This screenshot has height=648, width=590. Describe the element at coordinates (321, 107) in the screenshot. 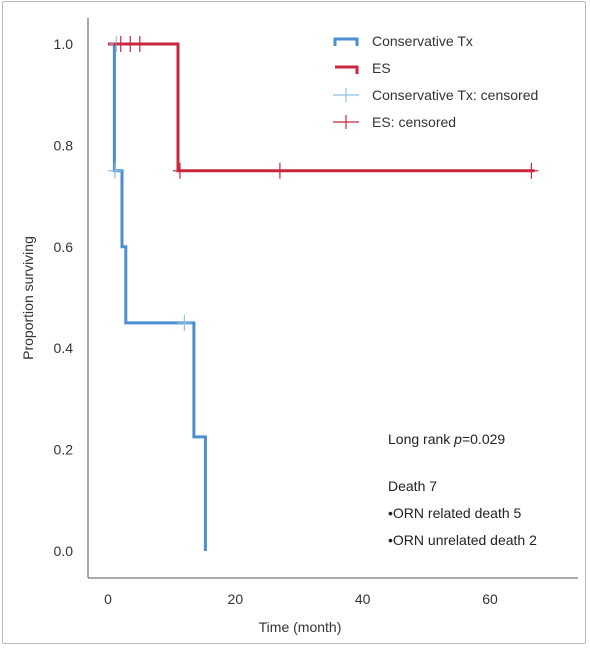

I see `series-line-es` at that location.